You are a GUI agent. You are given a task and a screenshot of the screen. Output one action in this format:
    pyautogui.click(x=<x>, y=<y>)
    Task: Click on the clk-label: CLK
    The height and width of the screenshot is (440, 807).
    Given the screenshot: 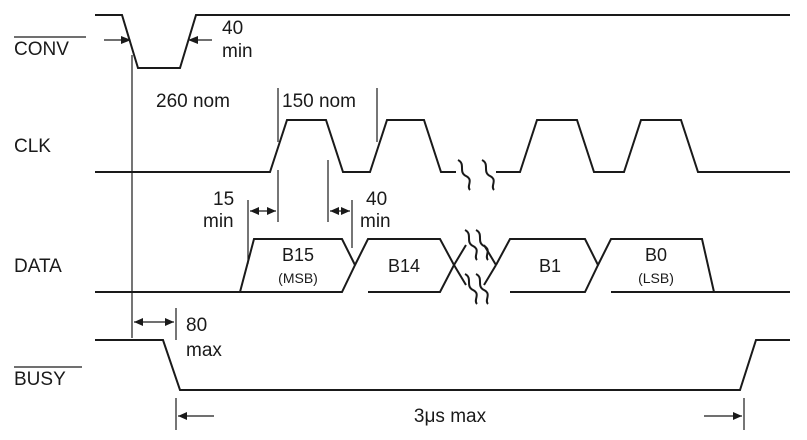 What is the action you would take?
    pyautogui.click(x=32, y=146)
    